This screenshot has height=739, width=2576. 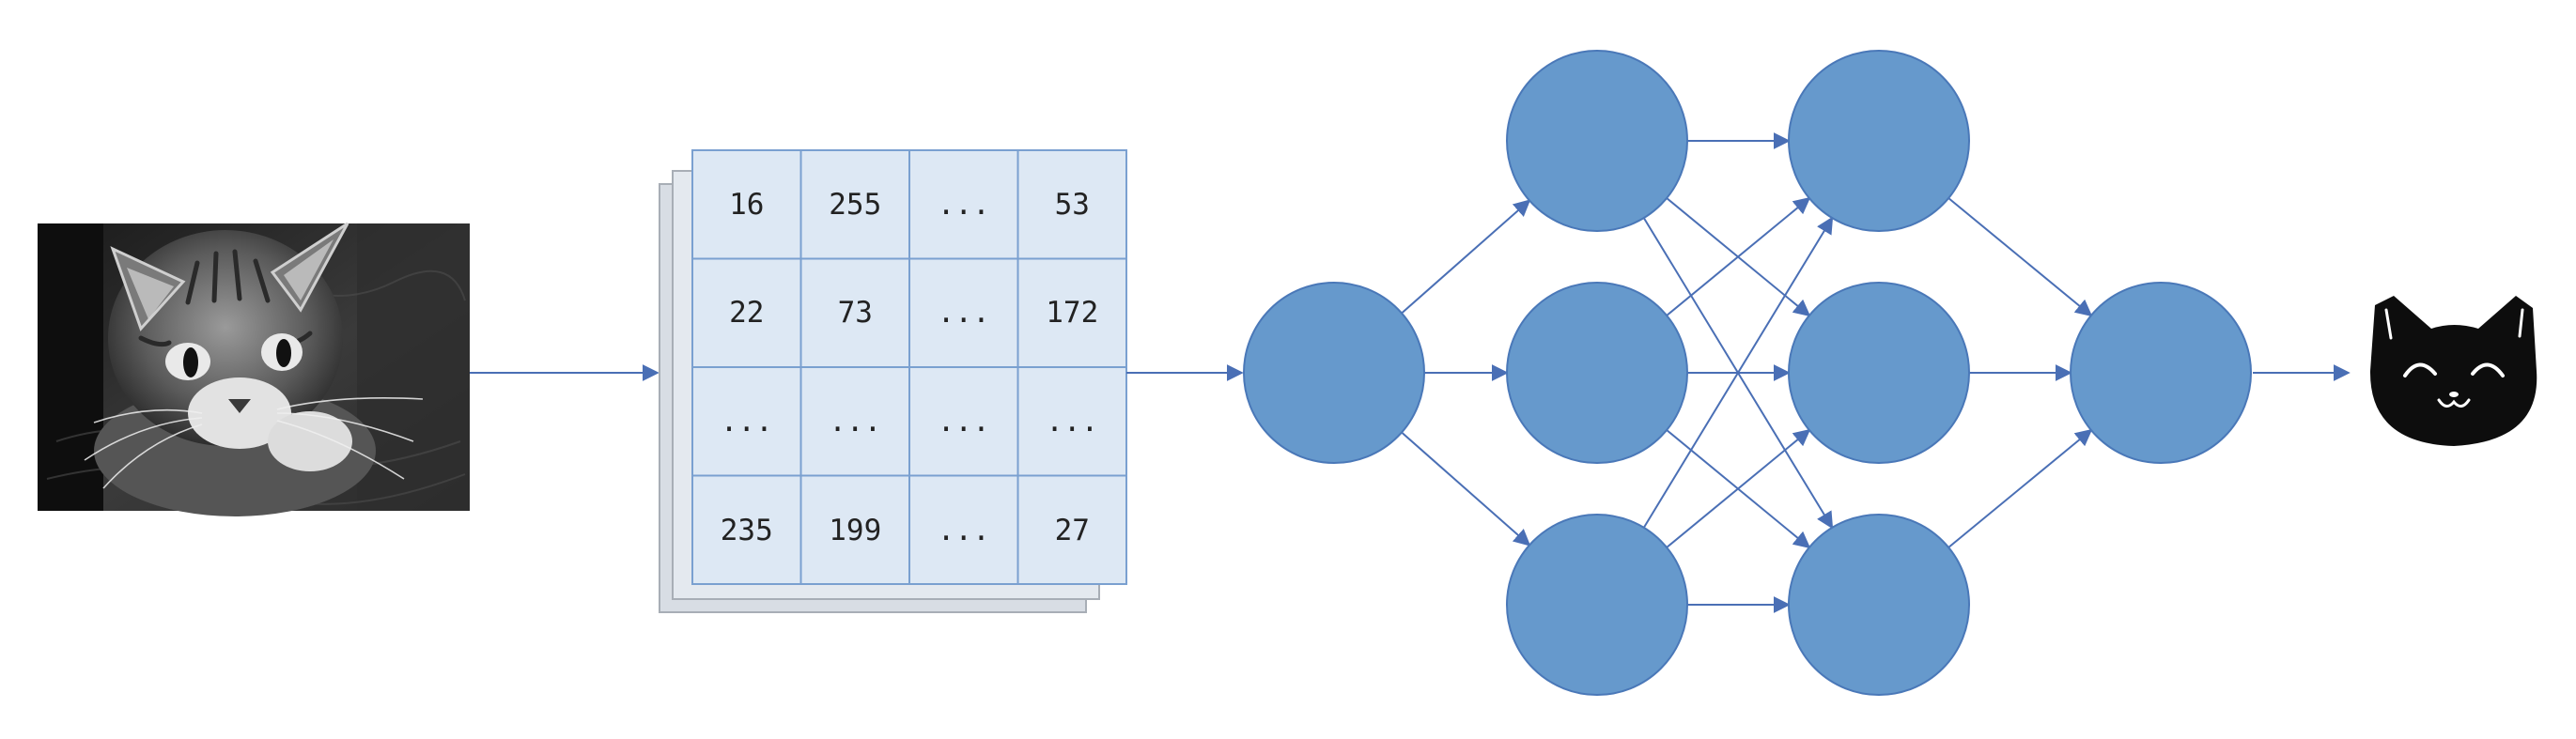 I want to click on neuron-layer1-node0, so click(x=1597, y=141).